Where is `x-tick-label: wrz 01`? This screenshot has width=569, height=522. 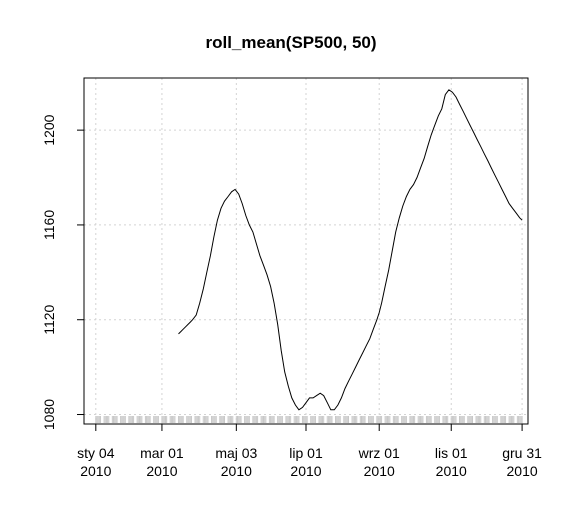 x-tick-label: wrz 01 is located at coordinates (379, 453).